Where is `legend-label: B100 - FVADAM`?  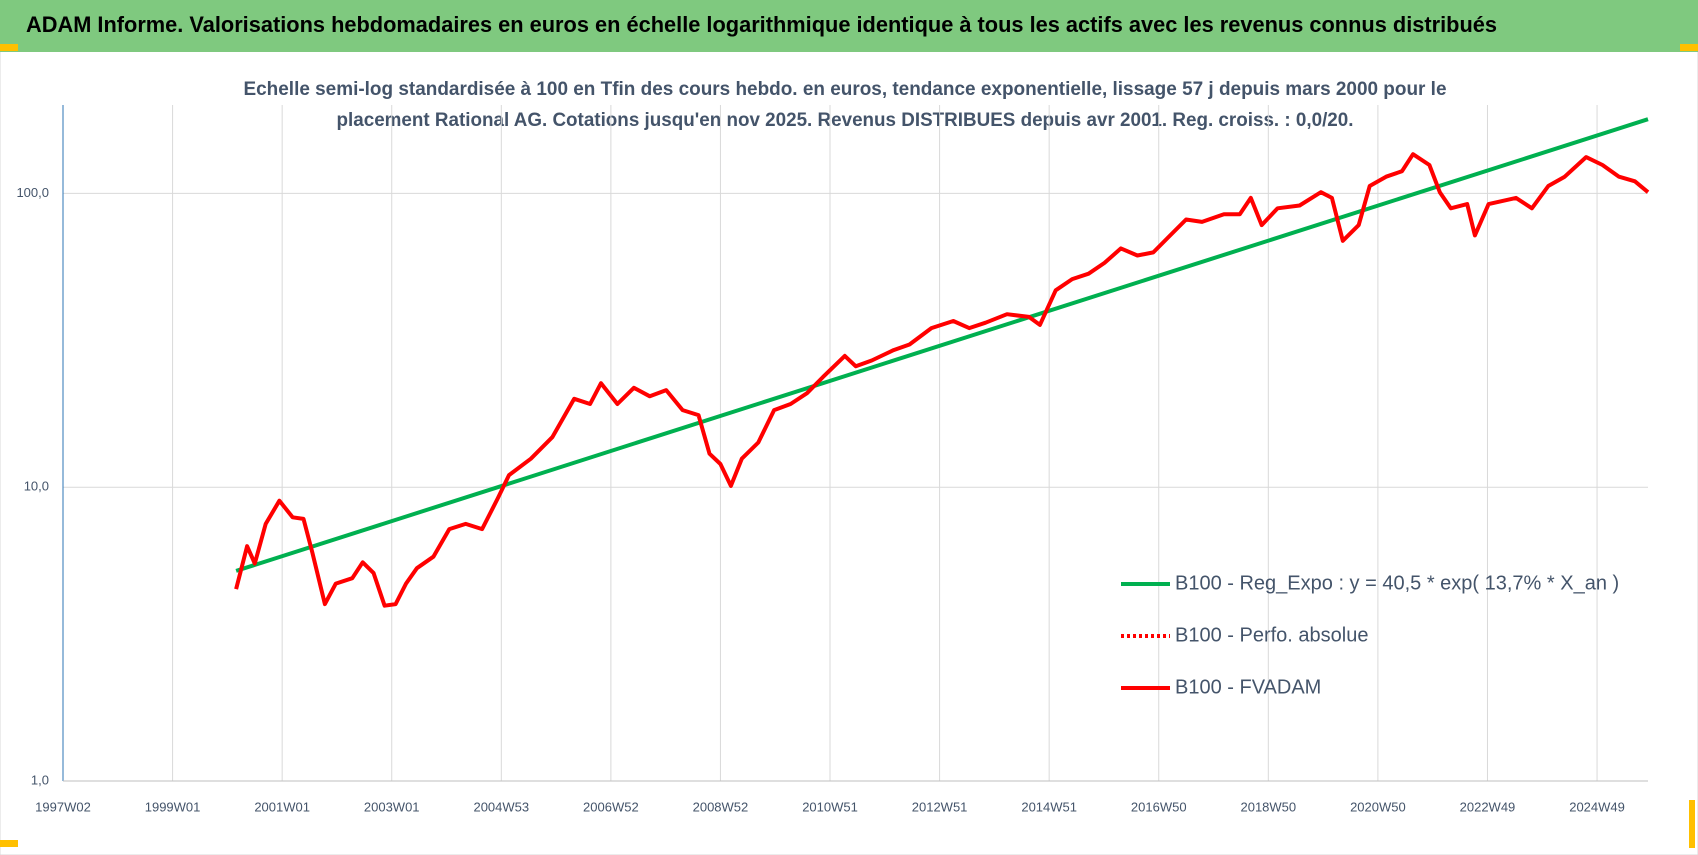
legend-label: B100 - FVADAM is located at coordinates (1248, 687).